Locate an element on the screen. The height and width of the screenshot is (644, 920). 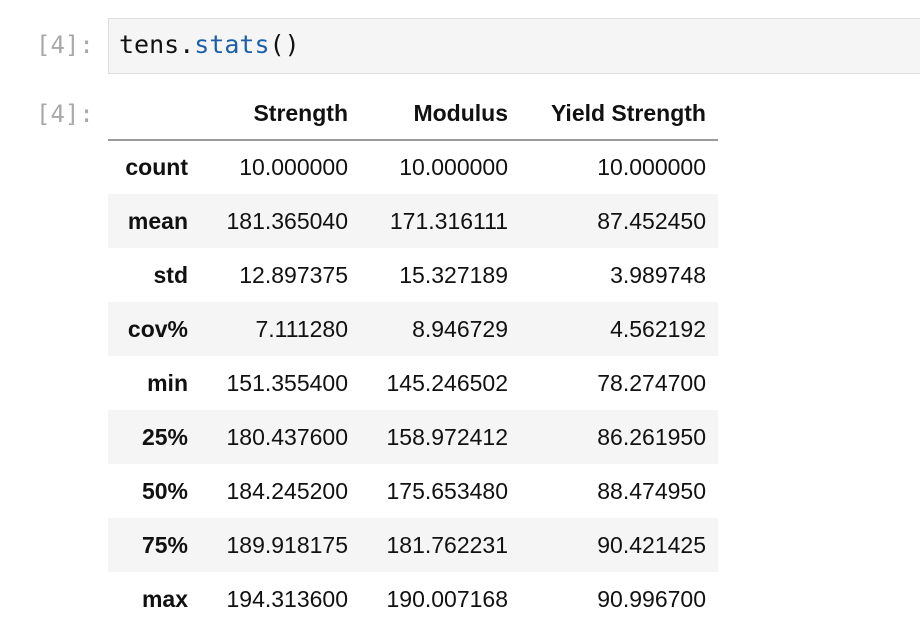
table-cell: 190.007168 is located at coordinates (447, 598).